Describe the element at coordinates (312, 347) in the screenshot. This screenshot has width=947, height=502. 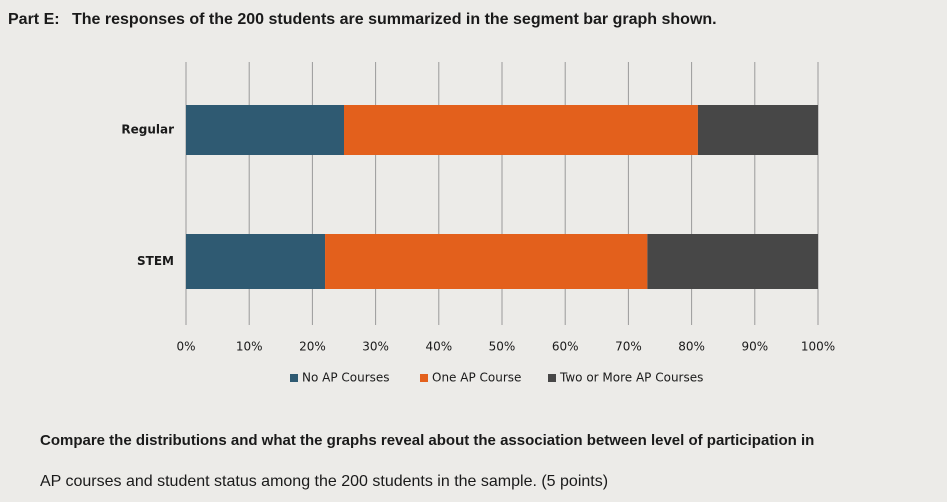
I see `x-tick-label: 20%` at that location.